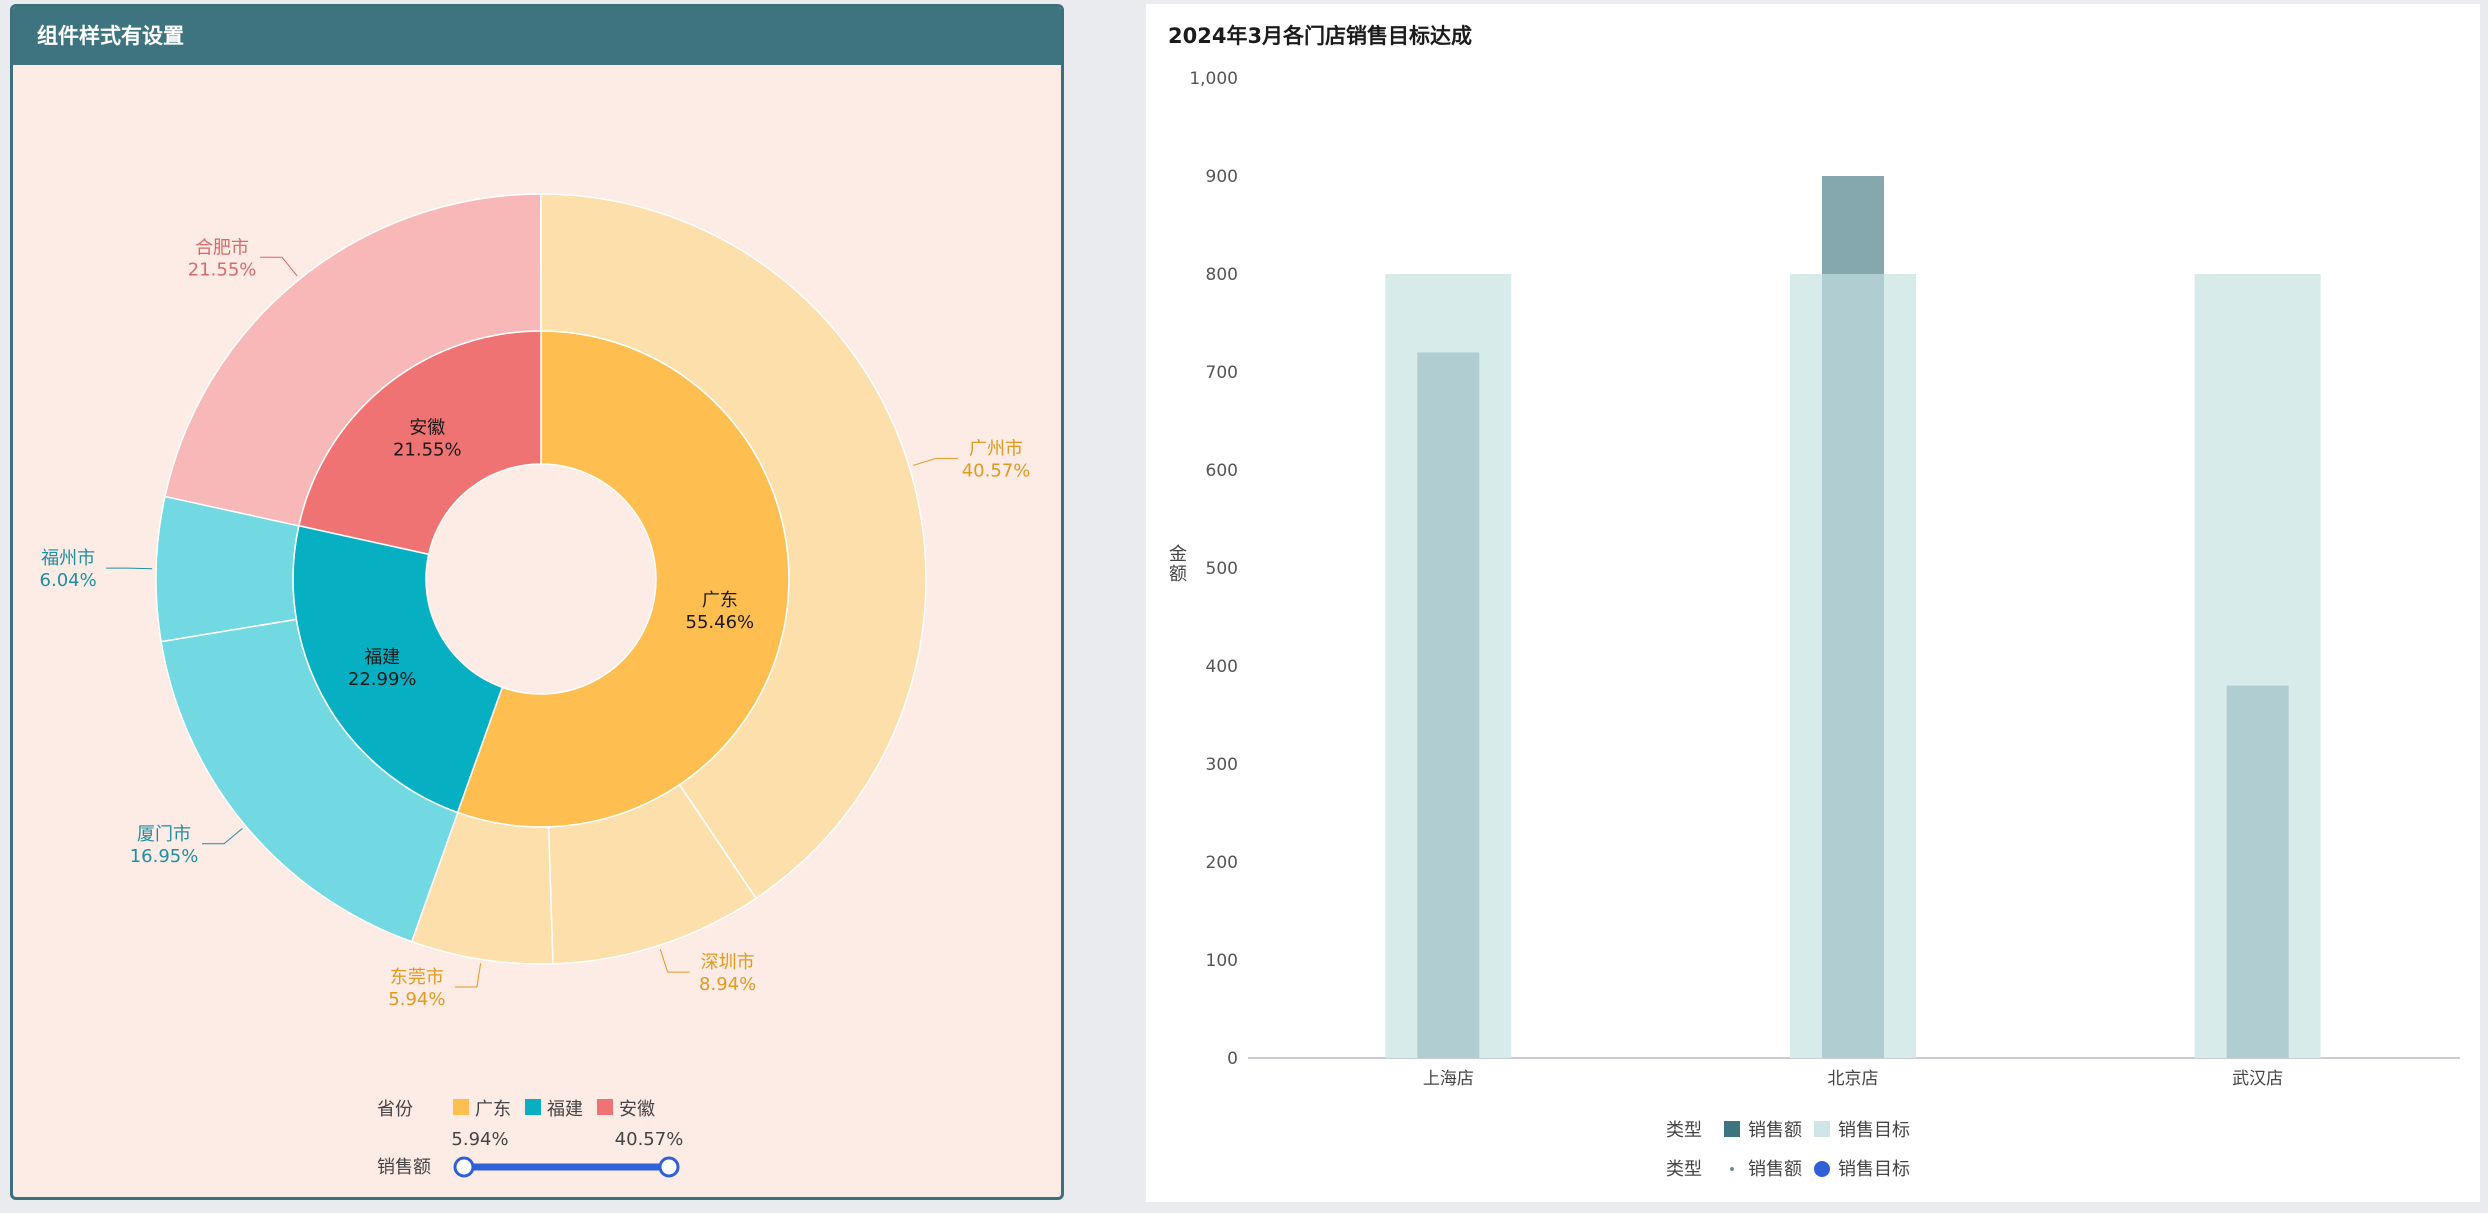 Image resolution: width=2488 pixels, height=1213 pixels. Describe the element at coordinates (1178, 574) in the screenshot. I see `y-axis-label-char: 额` at that location.